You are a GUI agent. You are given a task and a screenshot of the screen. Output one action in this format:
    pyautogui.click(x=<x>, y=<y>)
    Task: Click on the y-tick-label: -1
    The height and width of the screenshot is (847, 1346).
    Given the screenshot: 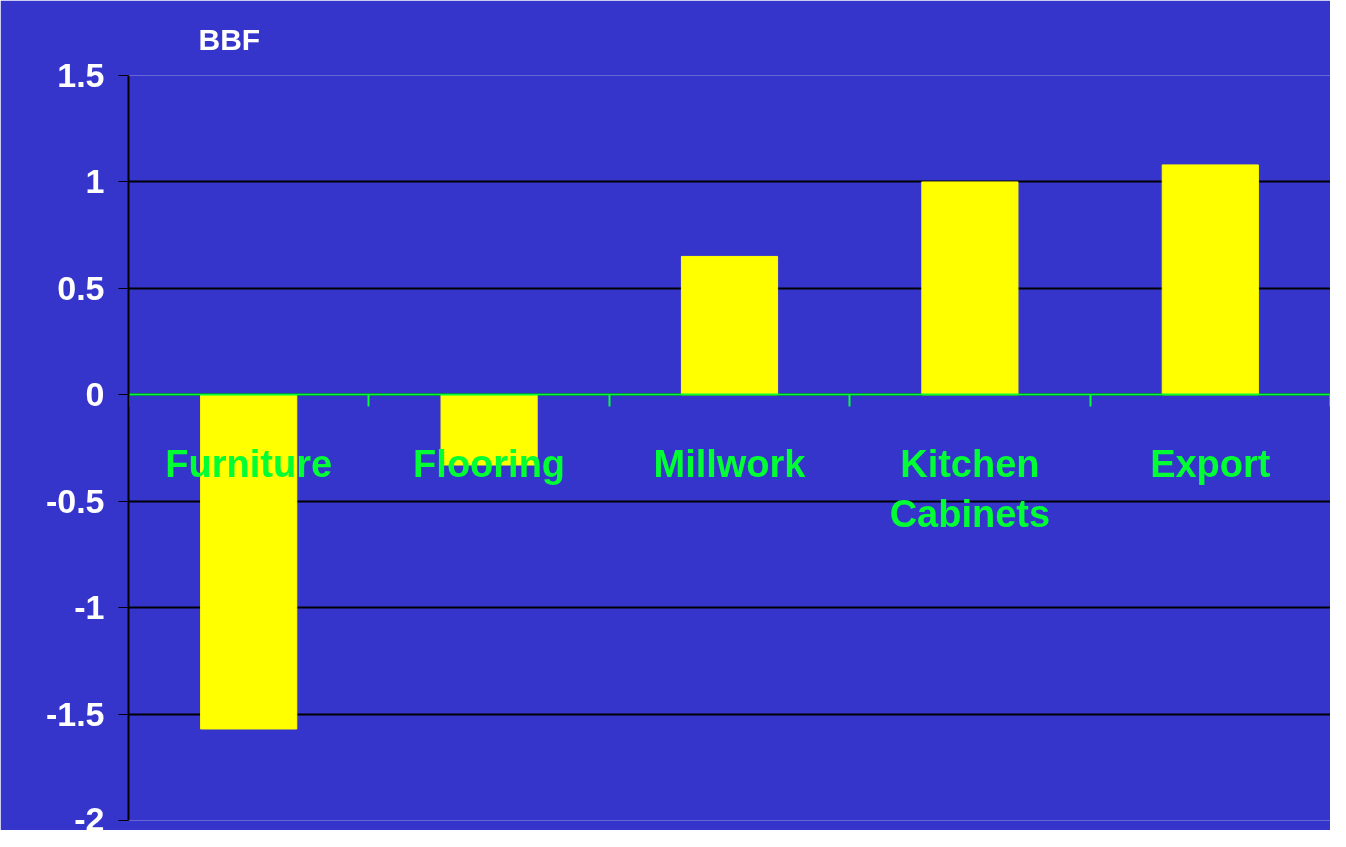 What is the action you would take?
    pyautogui.click(x=89, y=607)
    